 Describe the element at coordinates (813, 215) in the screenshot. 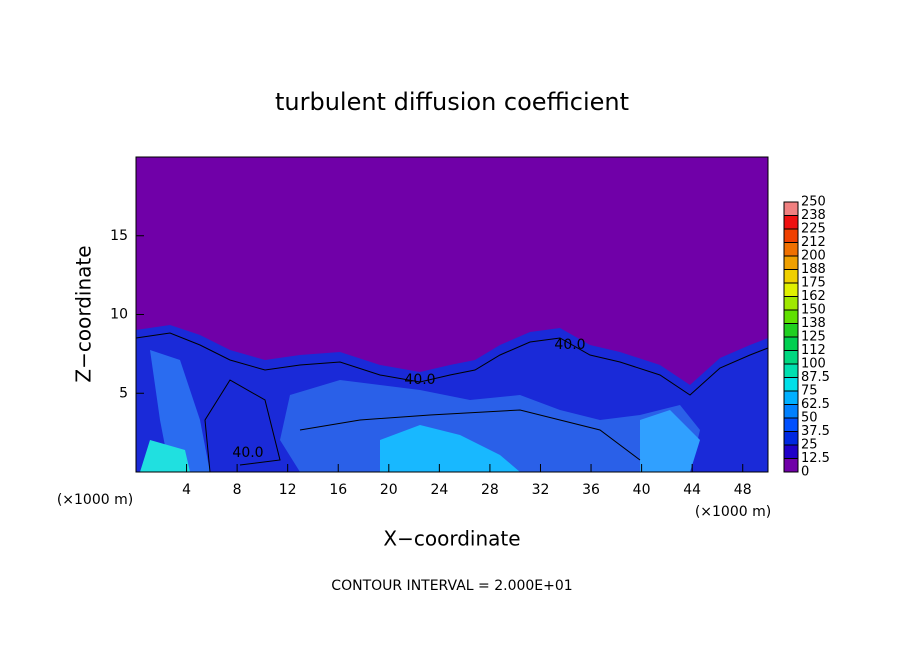

I see `colorbar-label: 238` at that location.